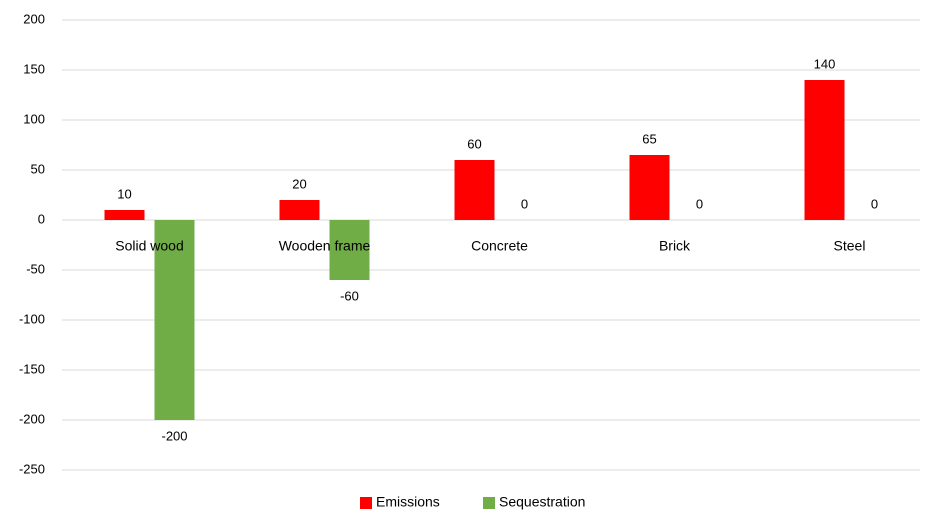 This screenshot has height=520, width=933. What do you see at coordinates (299, 183) in the screenshot?
I see `data-label: 20` at bounding box center [299, 183].